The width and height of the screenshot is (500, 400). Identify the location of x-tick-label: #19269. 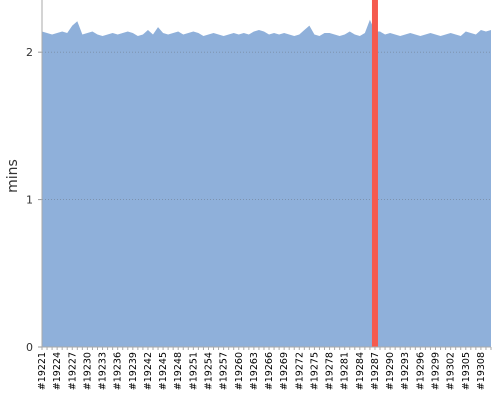
(284, 371).